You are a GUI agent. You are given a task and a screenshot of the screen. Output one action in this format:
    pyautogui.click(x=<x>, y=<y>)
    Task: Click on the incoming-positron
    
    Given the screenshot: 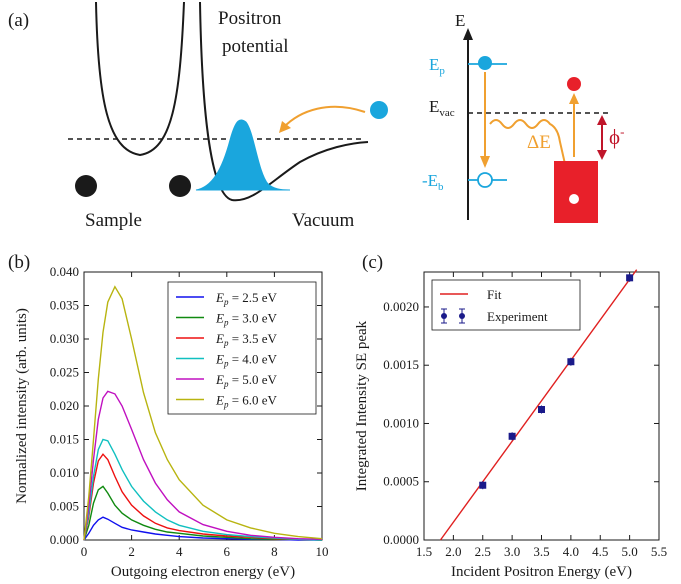 What is the action you would take?
    pyautogui.click(x=379, y=110)
    